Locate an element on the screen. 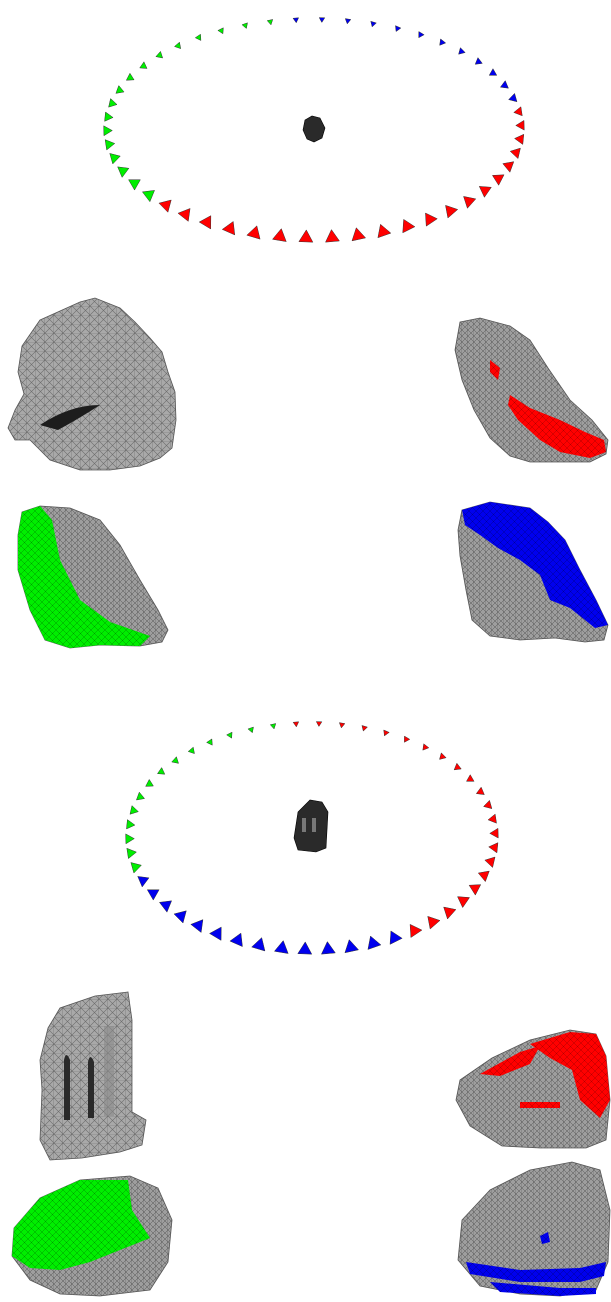 The width and height of the screenshot is (611, 1302). temple-view-full is located at coordinates (93, 1076).